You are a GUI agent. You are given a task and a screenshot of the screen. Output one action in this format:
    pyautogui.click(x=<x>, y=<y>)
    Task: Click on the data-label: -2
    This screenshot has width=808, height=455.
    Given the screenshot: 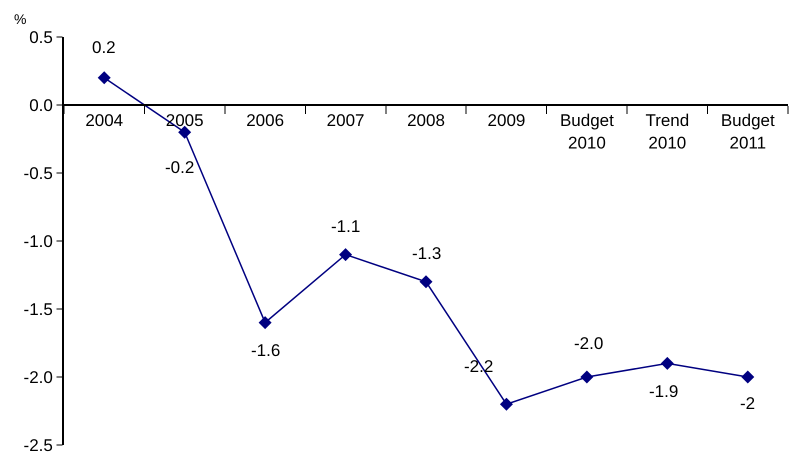 What is the action you would take?
    pyautogui.click(x=748, y=403)
    